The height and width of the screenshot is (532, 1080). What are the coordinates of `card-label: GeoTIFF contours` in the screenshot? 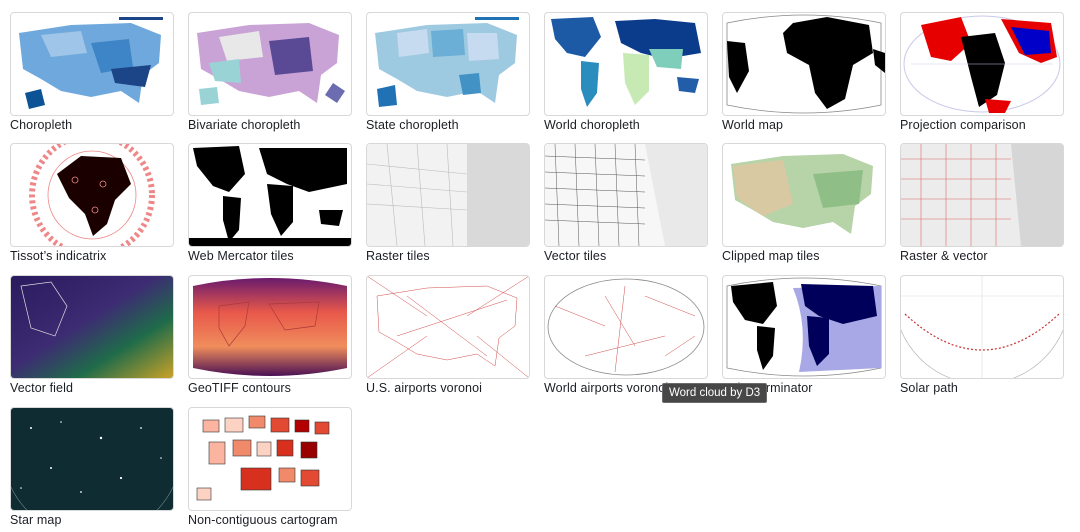 It's located at (240, 388).